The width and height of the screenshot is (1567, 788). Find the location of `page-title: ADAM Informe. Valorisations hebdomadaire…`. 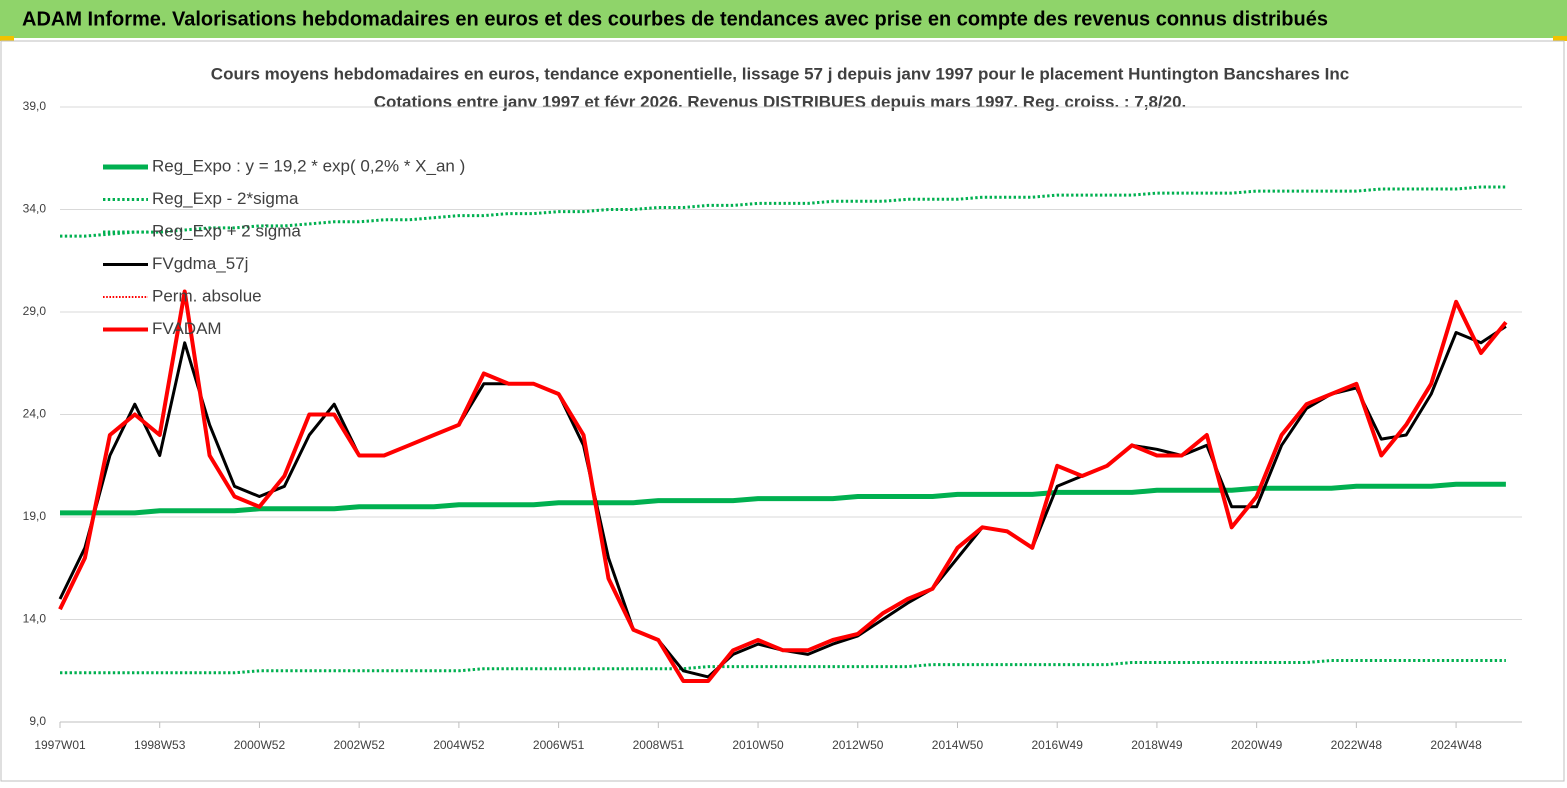

page-title: ADAM Informe. Valorisations hebdomadaire… is located at coordinates (675, 19).